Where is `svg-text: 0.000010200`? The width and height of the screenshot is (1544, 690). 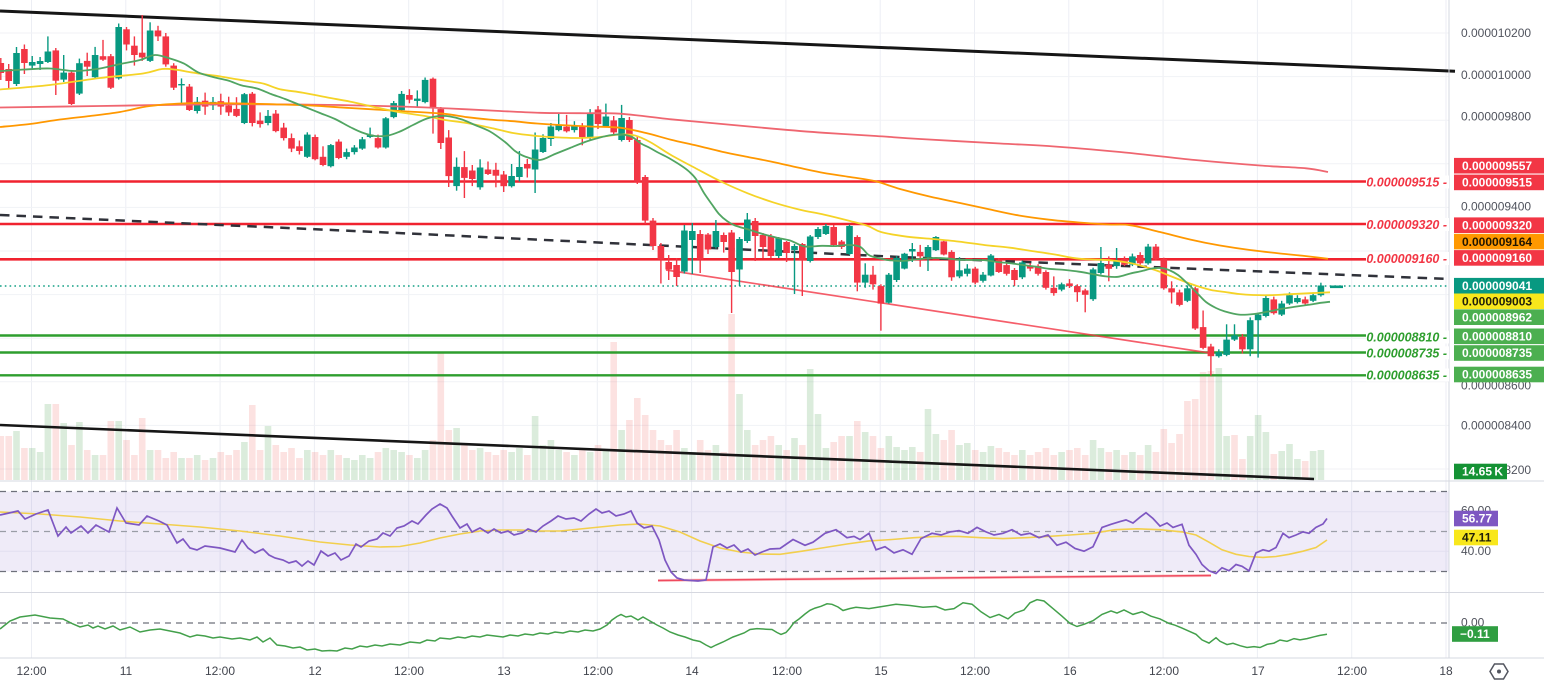
svg-text: 0.000010200 is located at coordinates (1496, 33).